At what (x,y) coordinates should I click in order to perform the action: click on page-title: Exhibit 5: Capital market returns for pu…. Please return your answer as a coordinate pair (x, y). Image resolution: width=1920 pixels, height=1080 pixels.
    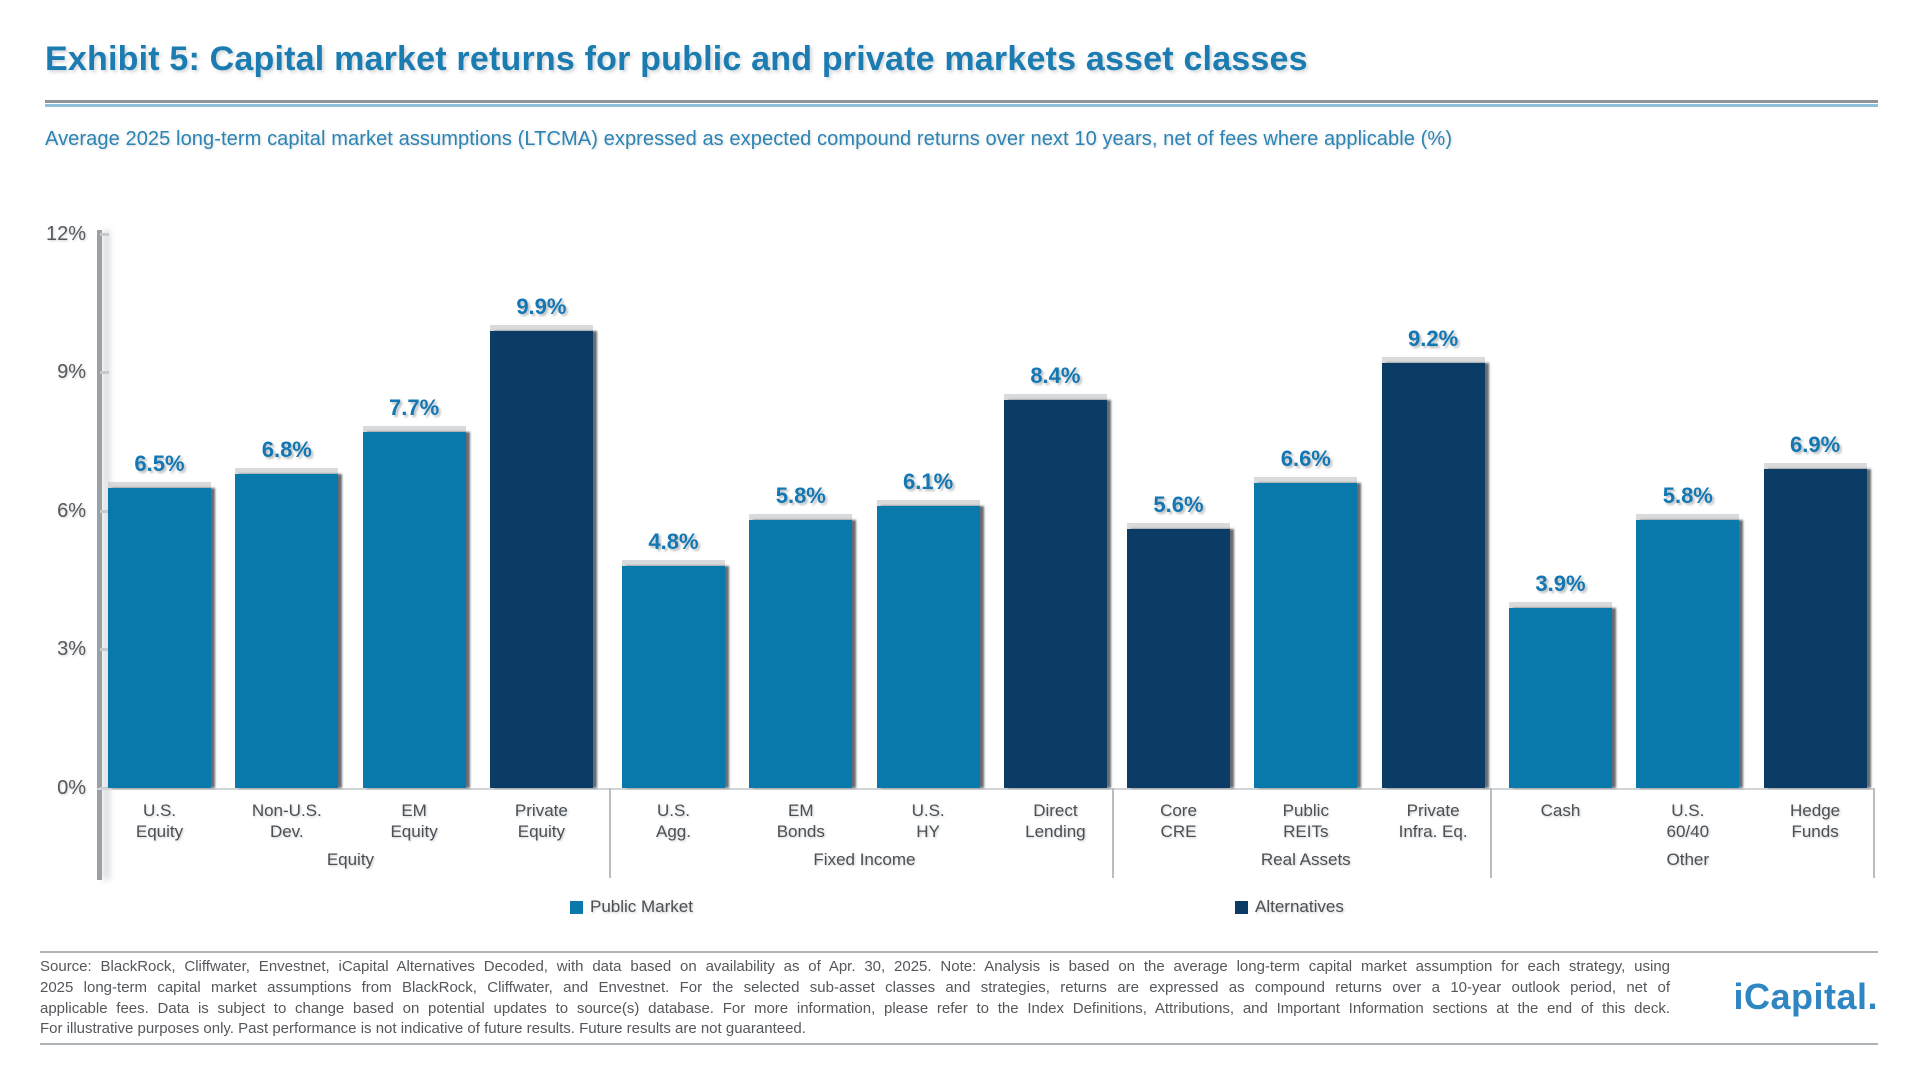
    Looking at the image, I should click on (676, 59).